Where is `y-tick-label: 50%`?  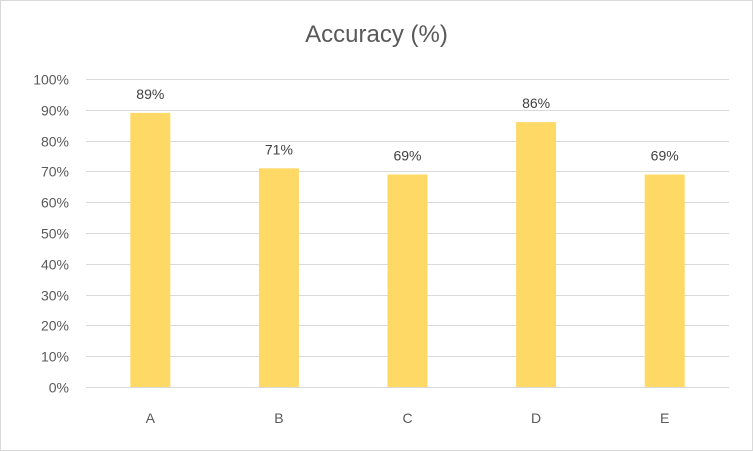
y-tick-label: 50% is located at coordinates (55, 234).